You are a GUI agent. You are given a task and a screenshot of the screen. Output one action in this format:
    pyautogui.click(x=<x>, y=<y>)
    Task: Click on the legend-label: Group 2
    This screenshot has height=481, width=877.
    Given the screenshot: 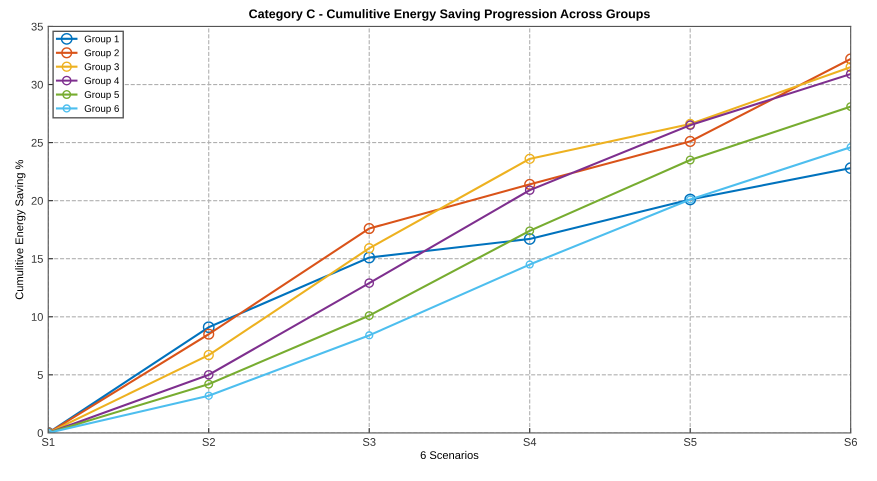 What is the action you would take?
    pyautogui.click(x=101, y=53)
    